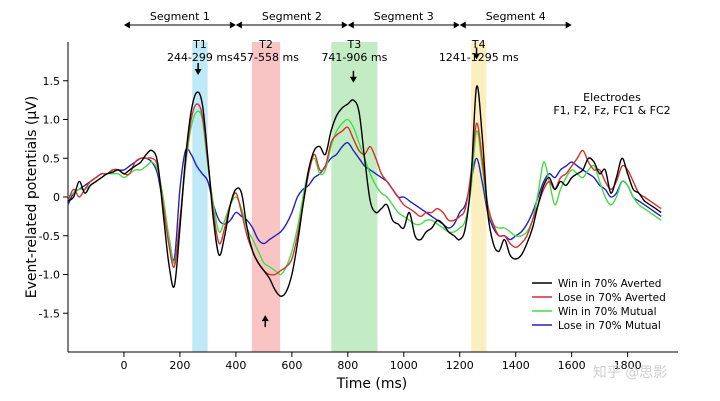 This screenshot has width=720, height=401. What do you see at coordinates (404, 16) in the screenshot?
I see `segment-label-3: Segment 3` at bounding box center [404, 16].